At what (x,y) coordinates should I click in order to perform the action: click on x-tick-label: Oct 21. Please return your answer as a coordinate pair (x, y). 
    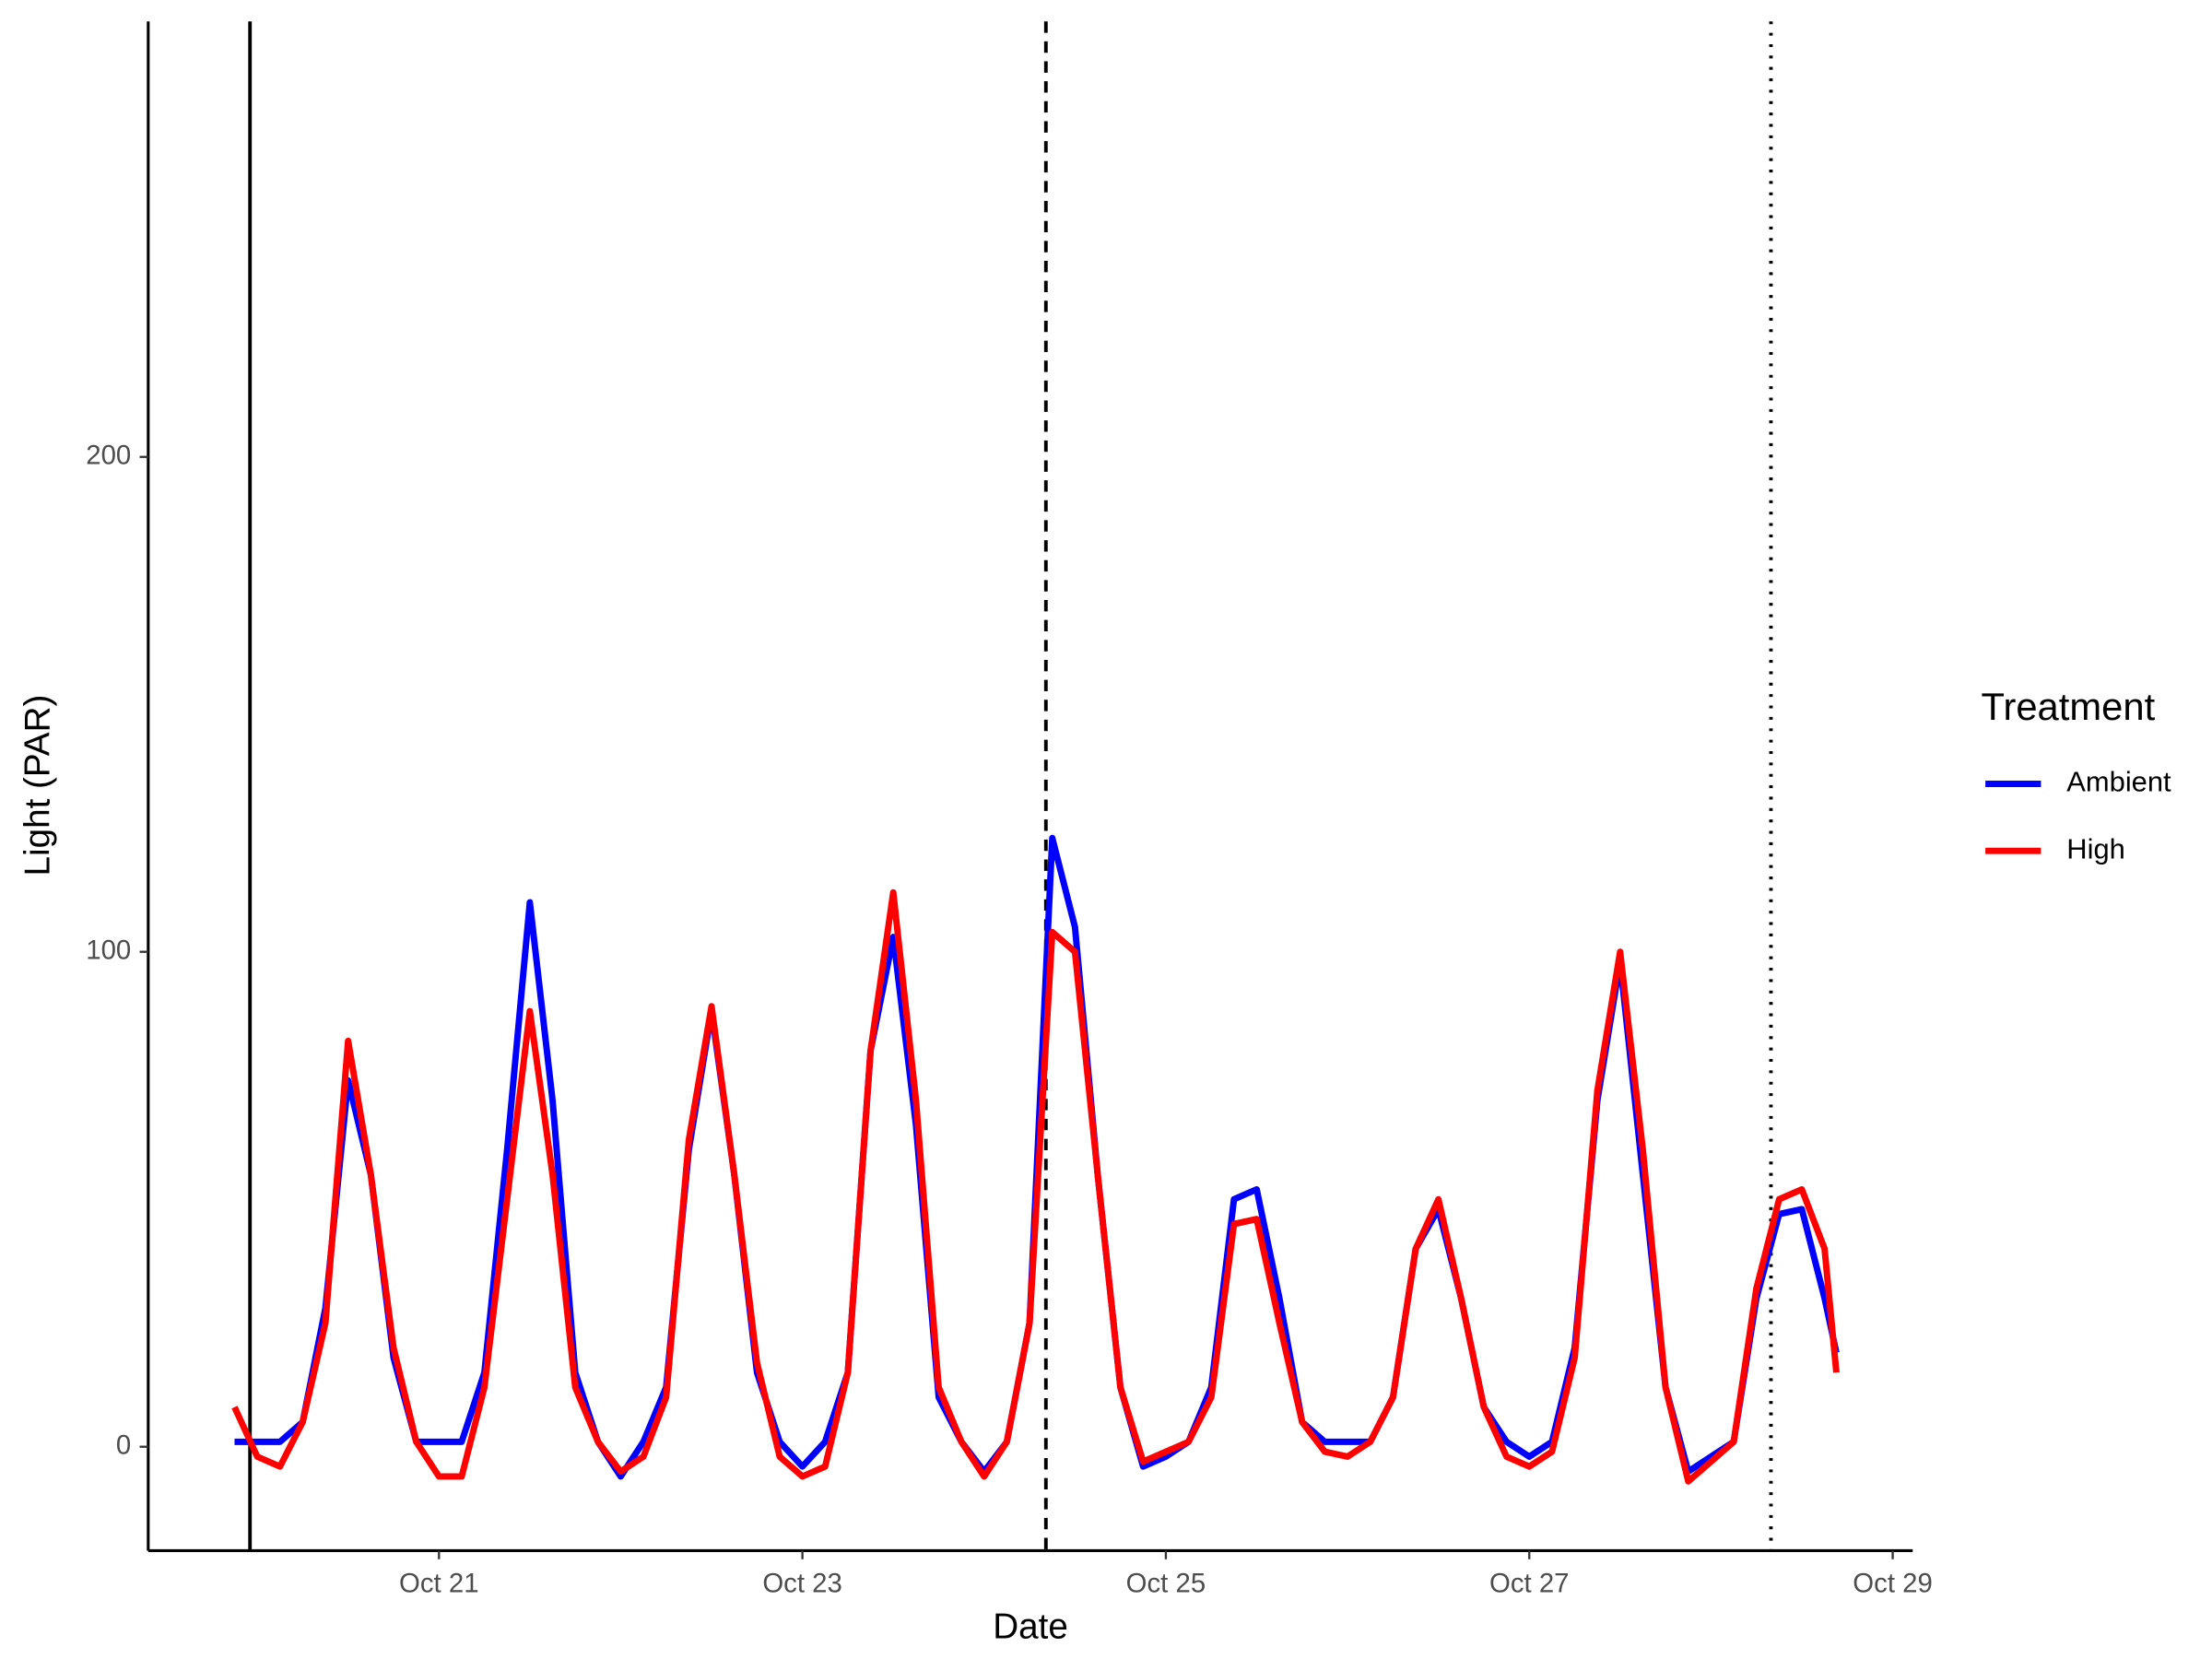
    Looking at the image, I should click on (439, 1583).